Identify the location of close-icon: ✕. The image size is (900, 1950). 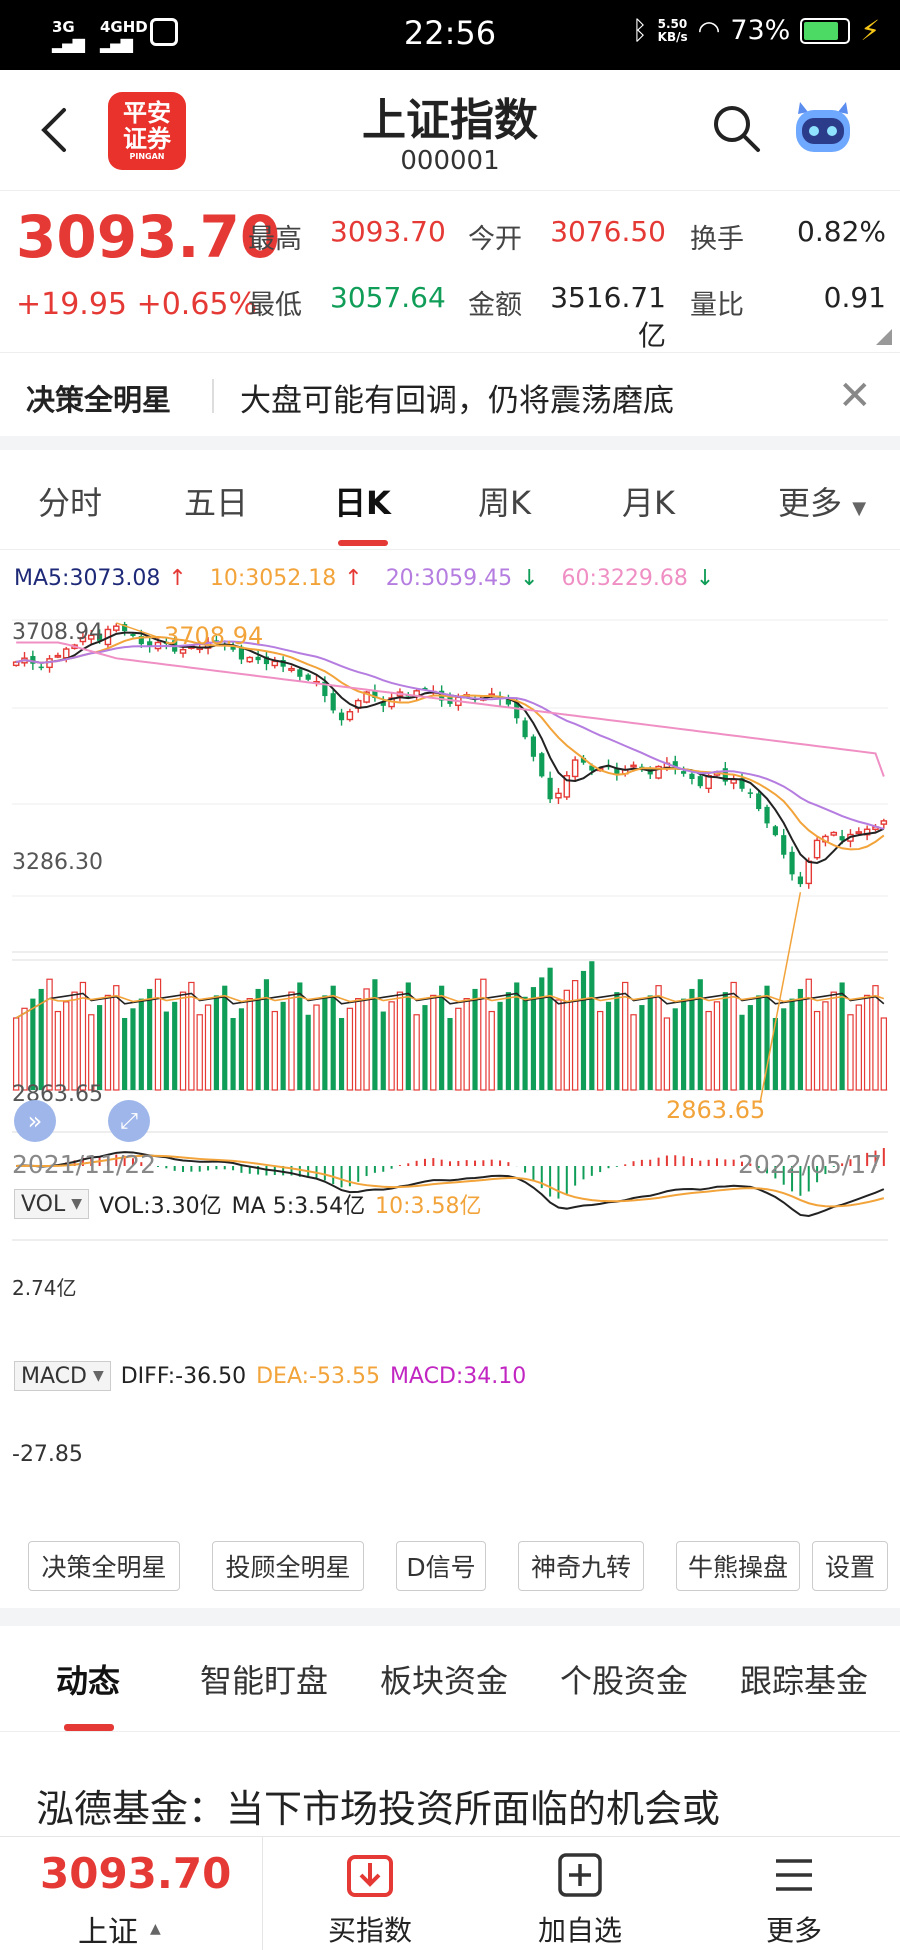
(855, 396).